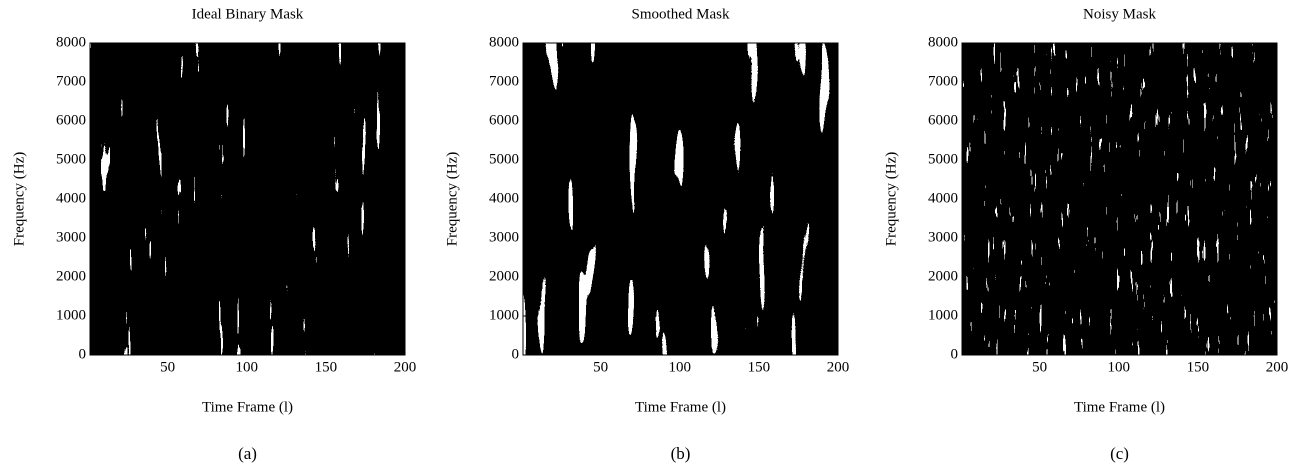 Image resolution: width=1312 pixels, height=473 pixels. Describe the element at coordinates (248, 14) in the screenshot. I see `chart-title: Ideal Binary Mask` at that location.